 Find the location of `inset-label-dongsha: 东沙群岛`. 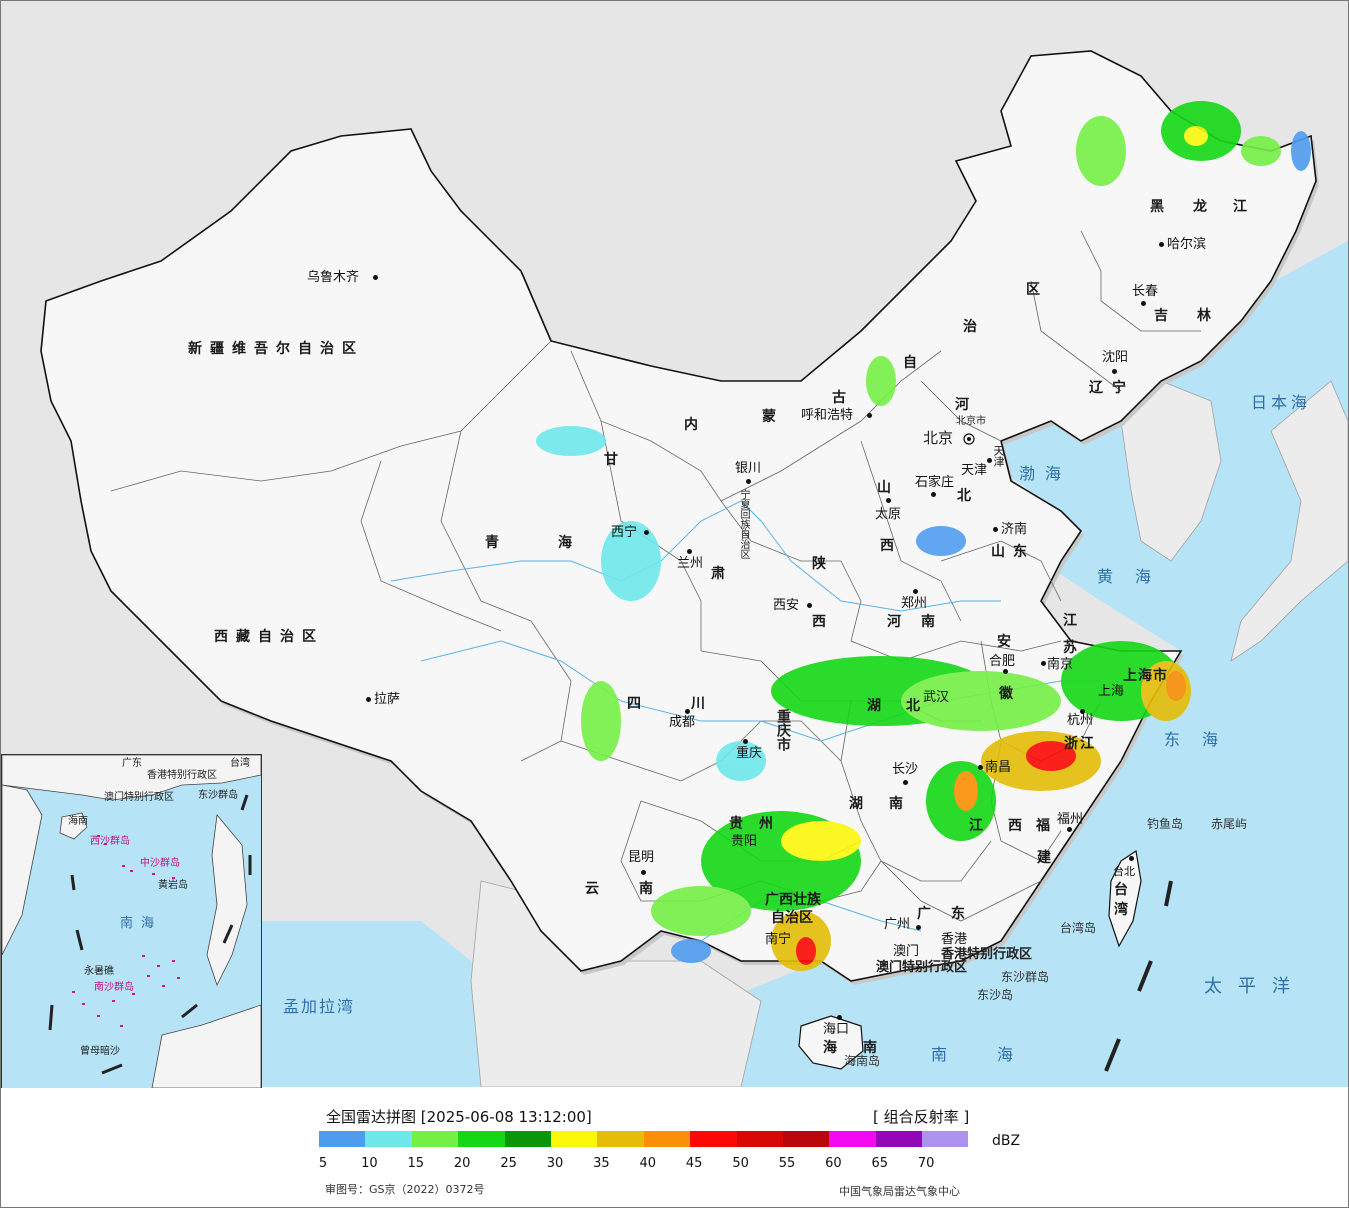

inset-label-dongsha: 东沙群岛 is located at coordinates (218, 795).